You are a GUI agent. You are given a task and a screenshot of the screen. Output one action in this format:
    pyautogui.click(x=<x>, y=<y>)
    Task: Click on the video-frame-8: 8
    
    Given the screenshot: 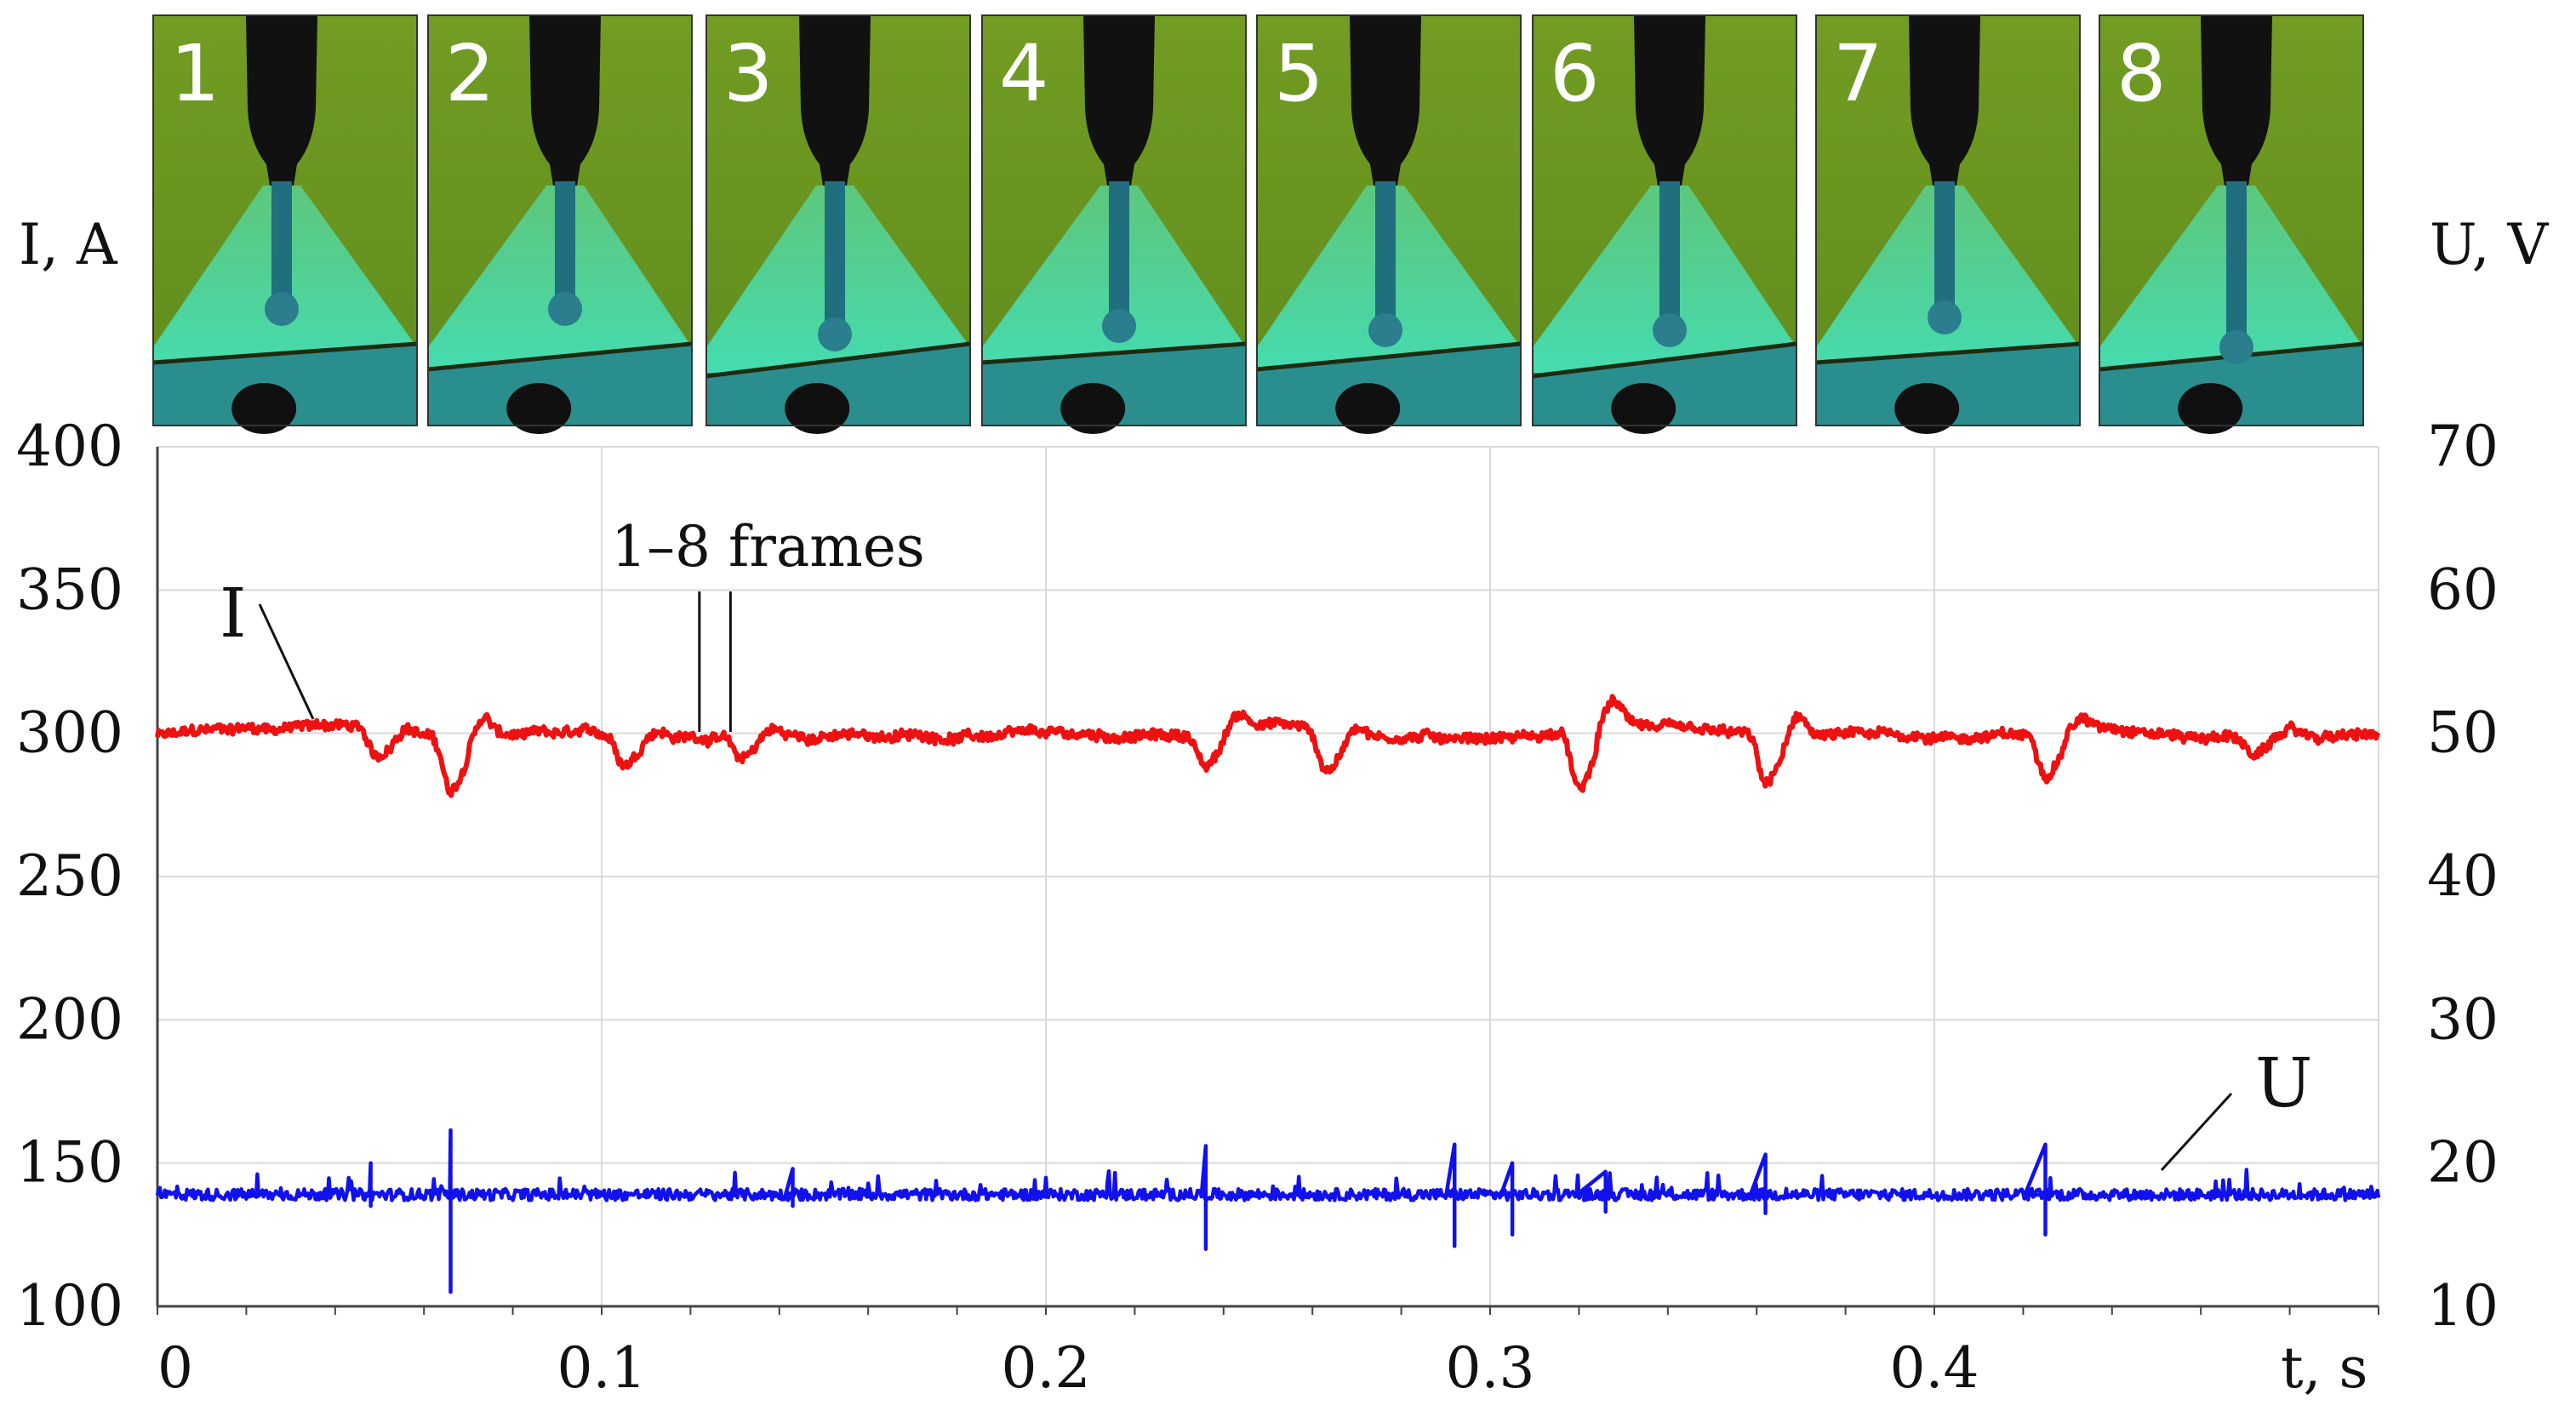 What is the action you would take?
    pyautogui.click(x=2231, y=224)
    